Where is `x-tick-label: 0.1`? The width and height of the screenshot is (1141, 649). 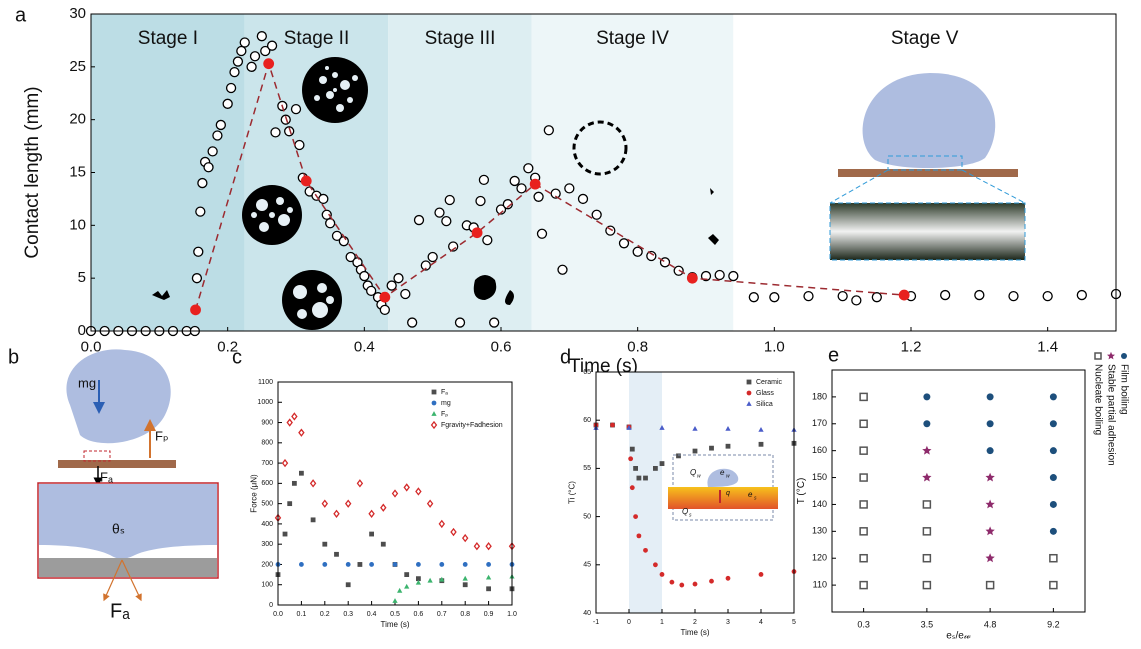 x-tick-label: 0.1 is located at coordinates (302, 614).